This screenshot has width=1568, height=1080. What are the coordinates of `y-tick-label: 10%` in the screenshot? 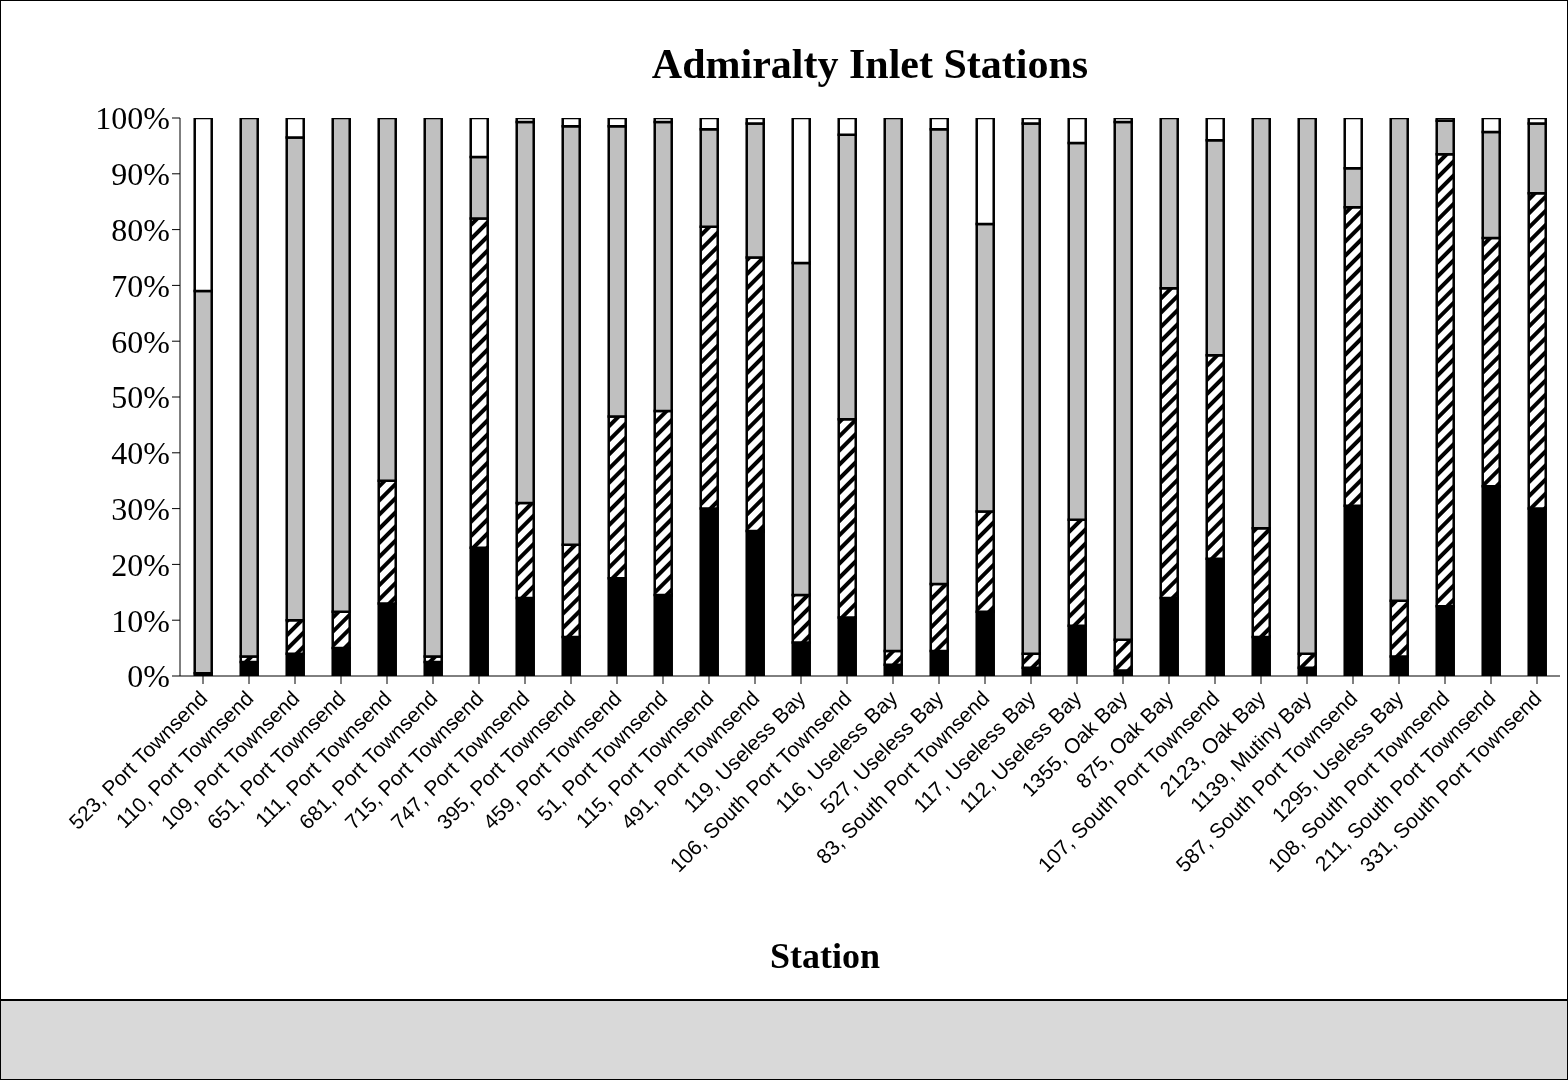 It's located at (140, 620).